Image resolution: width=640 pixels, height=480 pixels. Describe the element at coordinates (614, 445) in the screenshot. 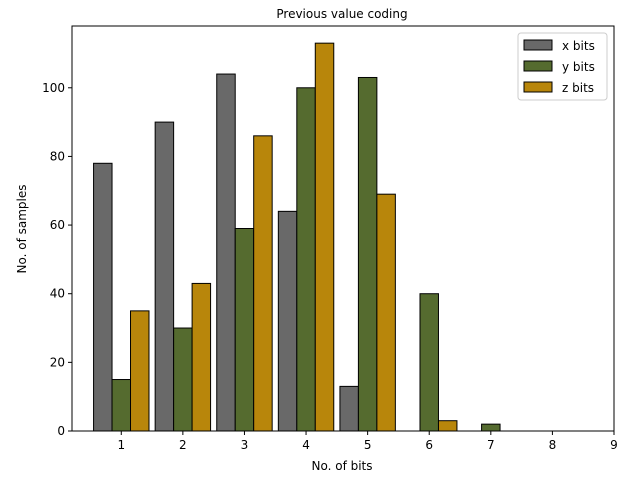

I see `x-tick-label: 9` at that location.